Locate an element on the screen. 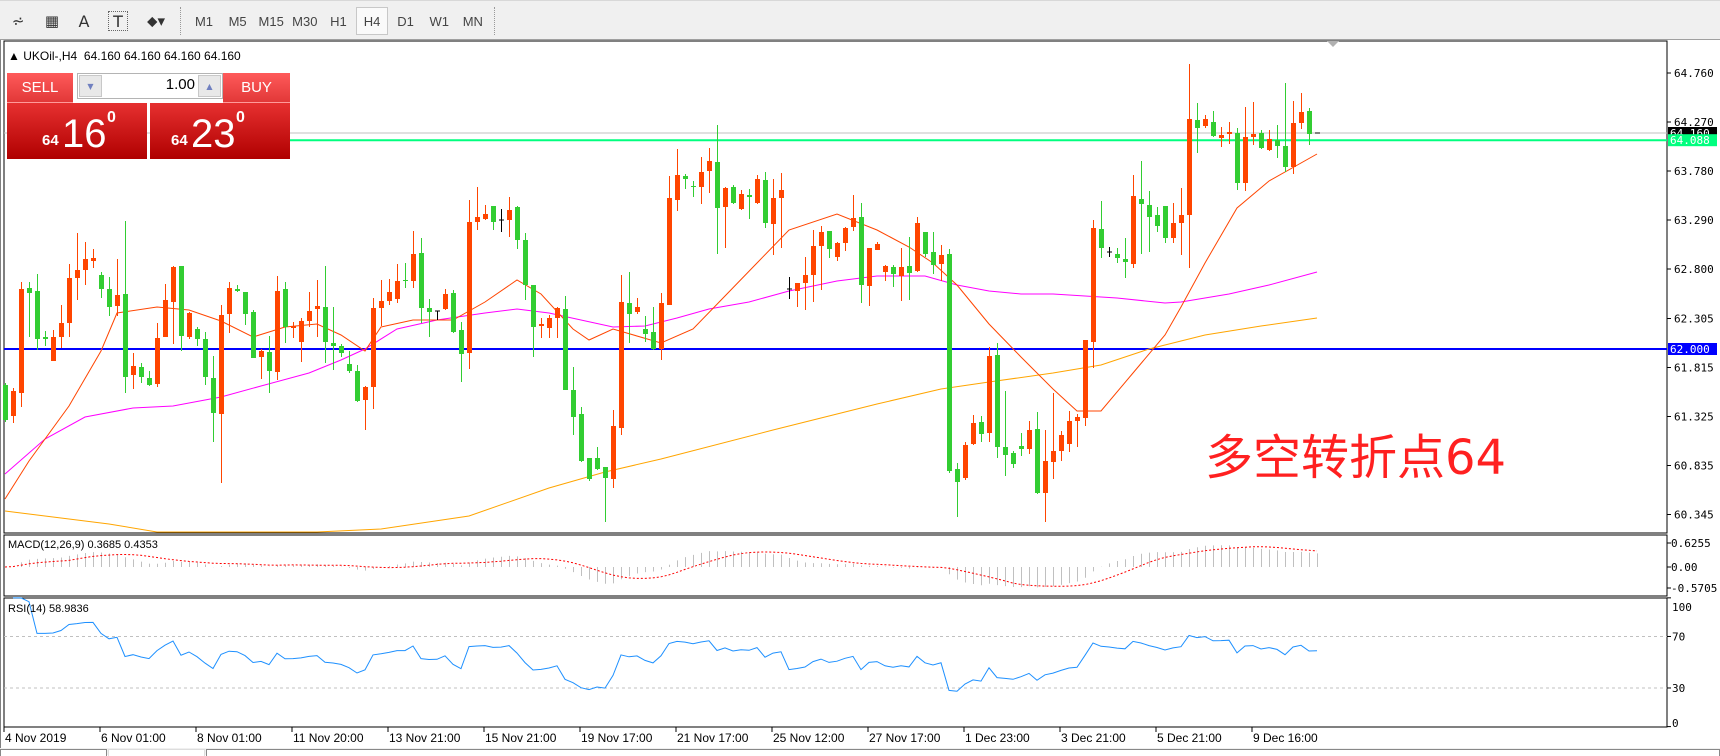 This screenshot has height=756, width=1720. indicators-icon: ⩫ is located at coordinates (18, 21).